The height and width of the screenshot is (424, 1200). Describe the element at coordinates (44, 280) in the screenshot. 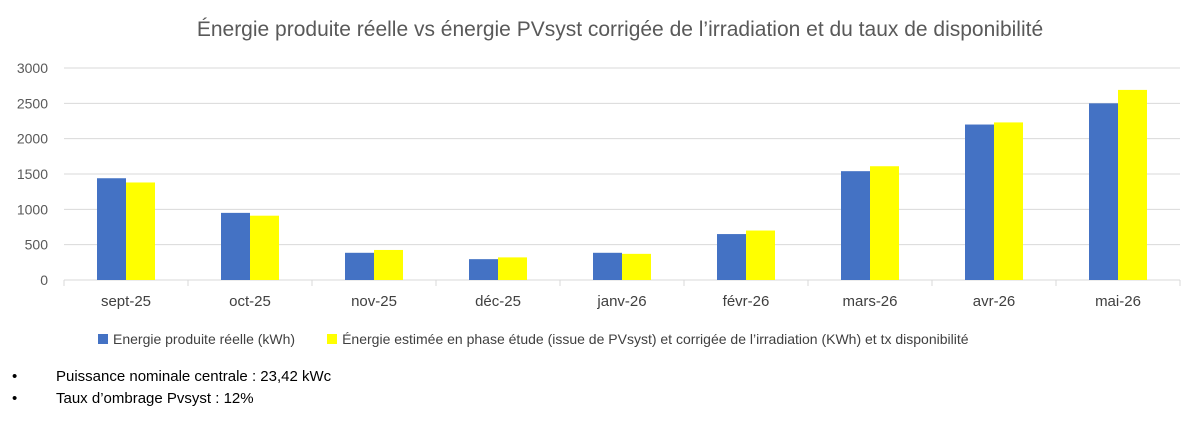

I see `y-tick-label: 0` at that location.